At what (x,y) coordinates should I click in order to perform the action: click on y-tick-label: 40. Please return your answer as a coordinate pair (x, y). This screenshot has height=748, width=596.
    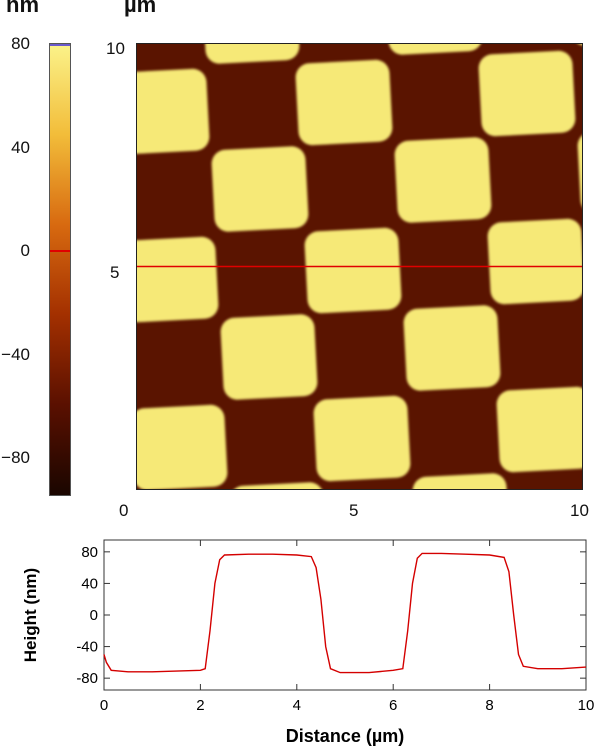
    Looking at the image, I should click on (89, 583).